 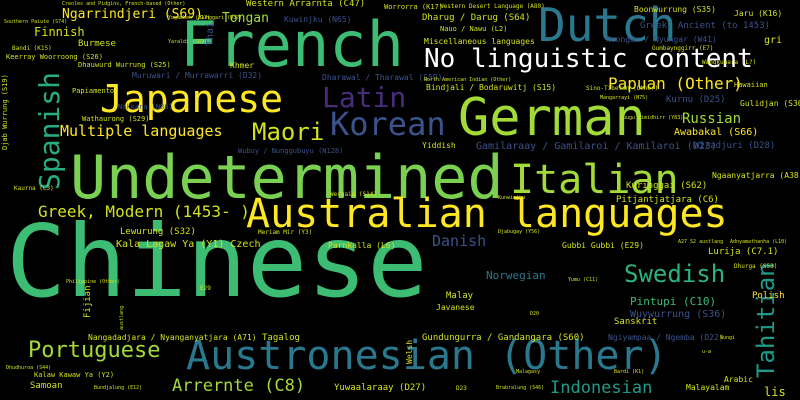 What do you see at coordinates (535, 314) in the screenshot?
I see `word-d20: D20` at bounding box center [535, 314].